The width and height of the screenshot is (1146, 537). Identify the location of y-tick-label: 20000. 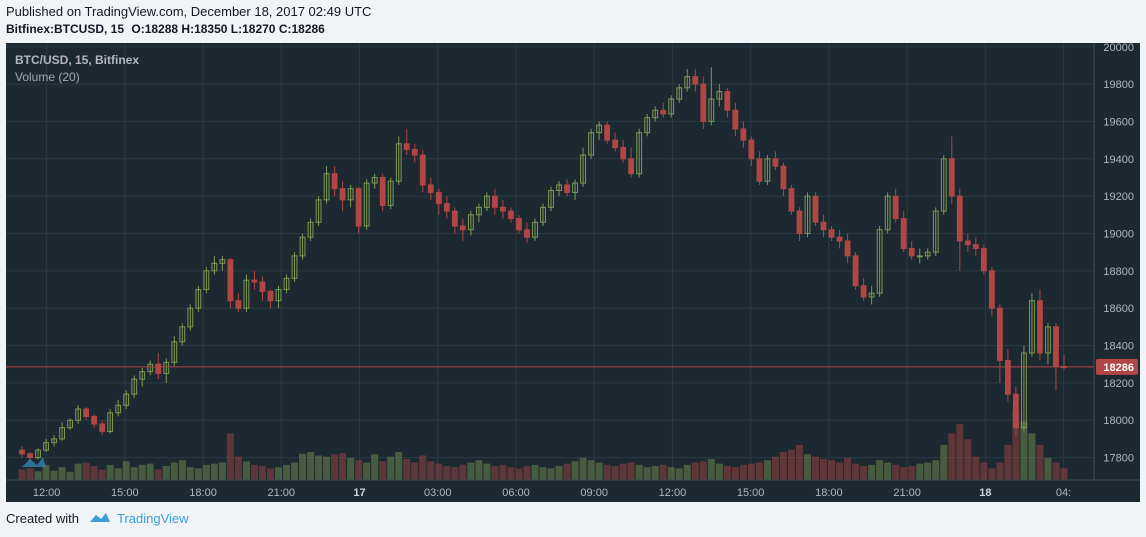
(1118, 48).